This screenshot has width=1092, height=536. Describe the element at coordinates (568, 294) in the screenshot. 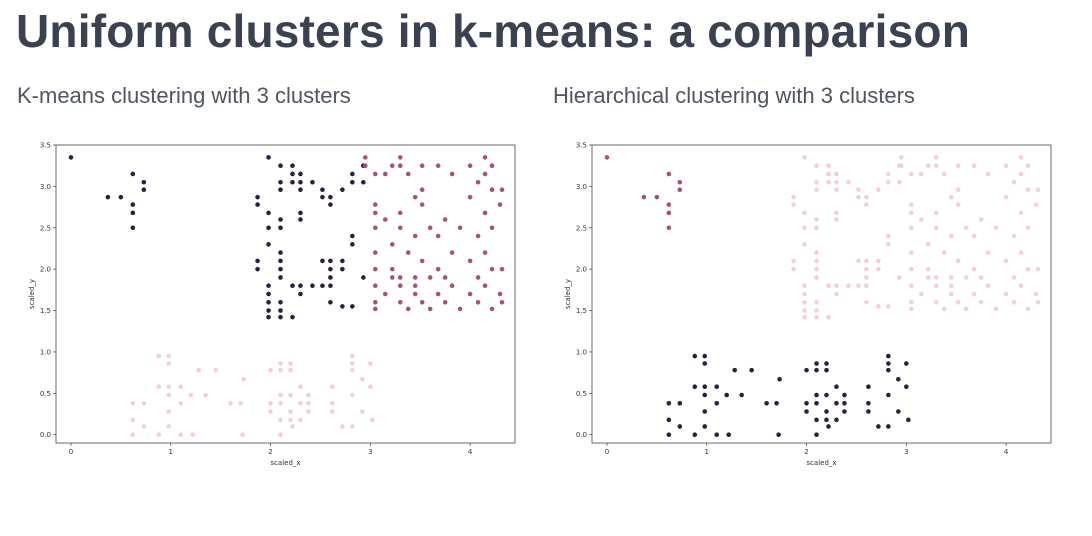

I see `y-axis-label: scaled_y` at that location.